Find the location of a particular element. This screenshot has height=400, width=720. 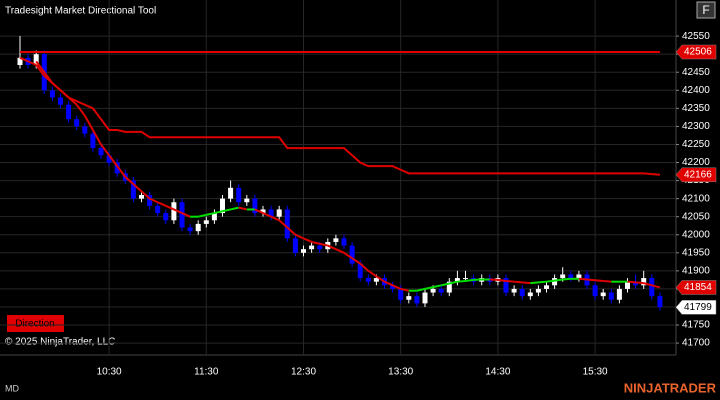

chart-title: Tradesight Market Directional Tool is located at coordinates (80, 11).